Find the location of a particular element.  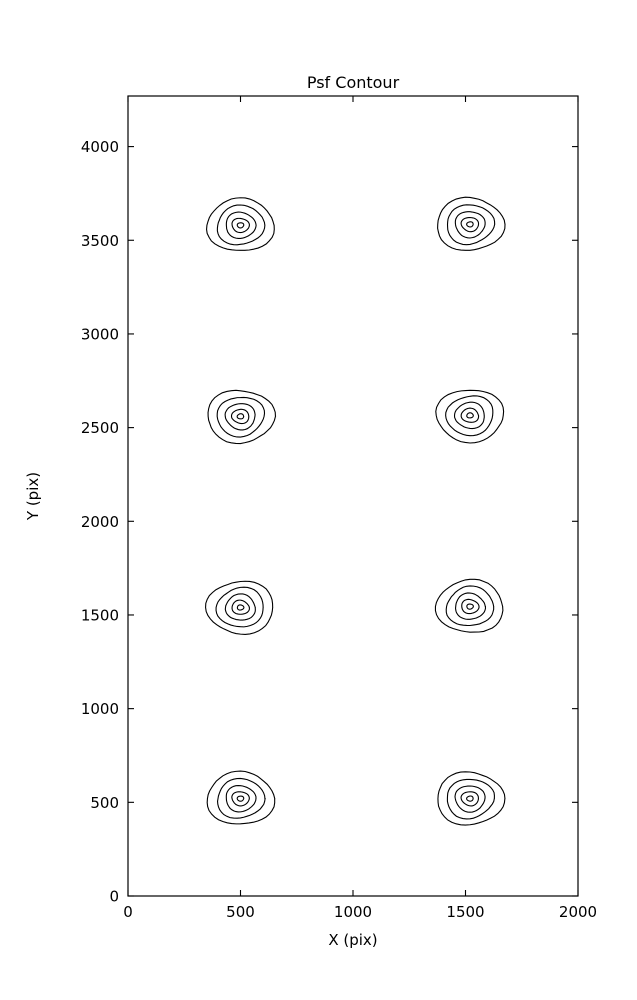

y-tick-label: 1500 is located at coordinates (100, 615).